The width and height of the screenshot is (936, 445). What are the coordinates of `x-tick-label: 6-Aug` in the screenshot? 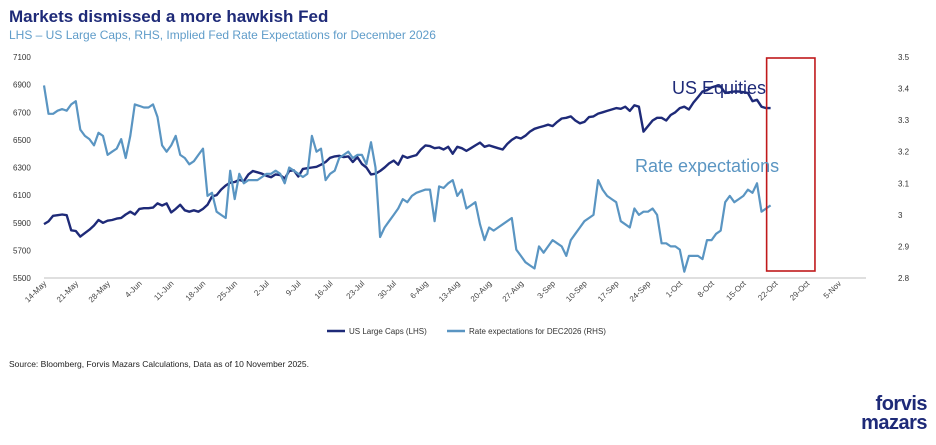 It's located at (418, 289).